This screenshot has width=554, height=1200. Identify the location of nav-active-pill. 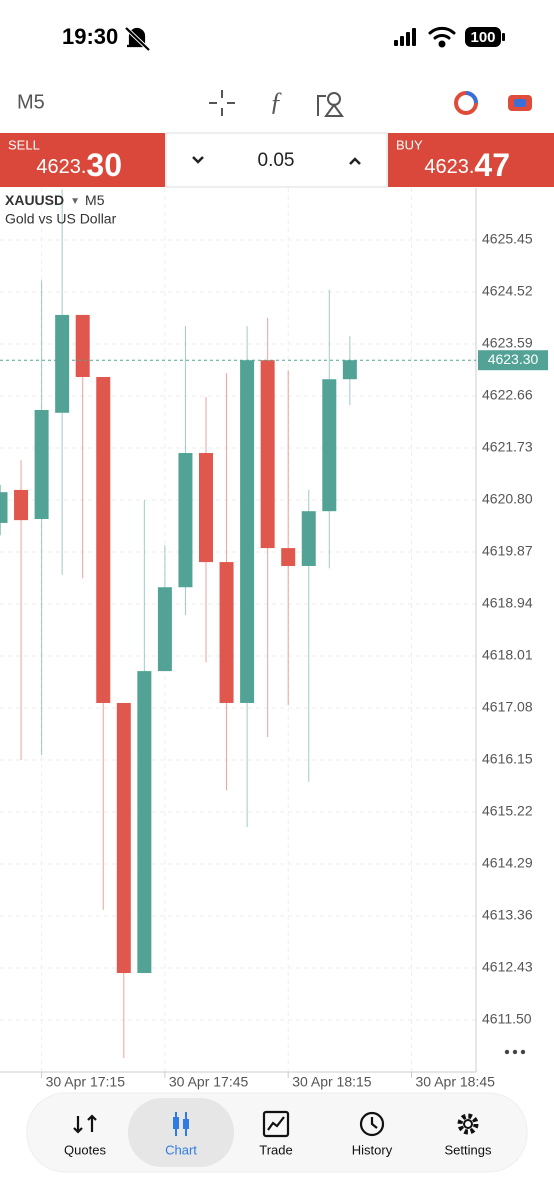
(181, 1132).